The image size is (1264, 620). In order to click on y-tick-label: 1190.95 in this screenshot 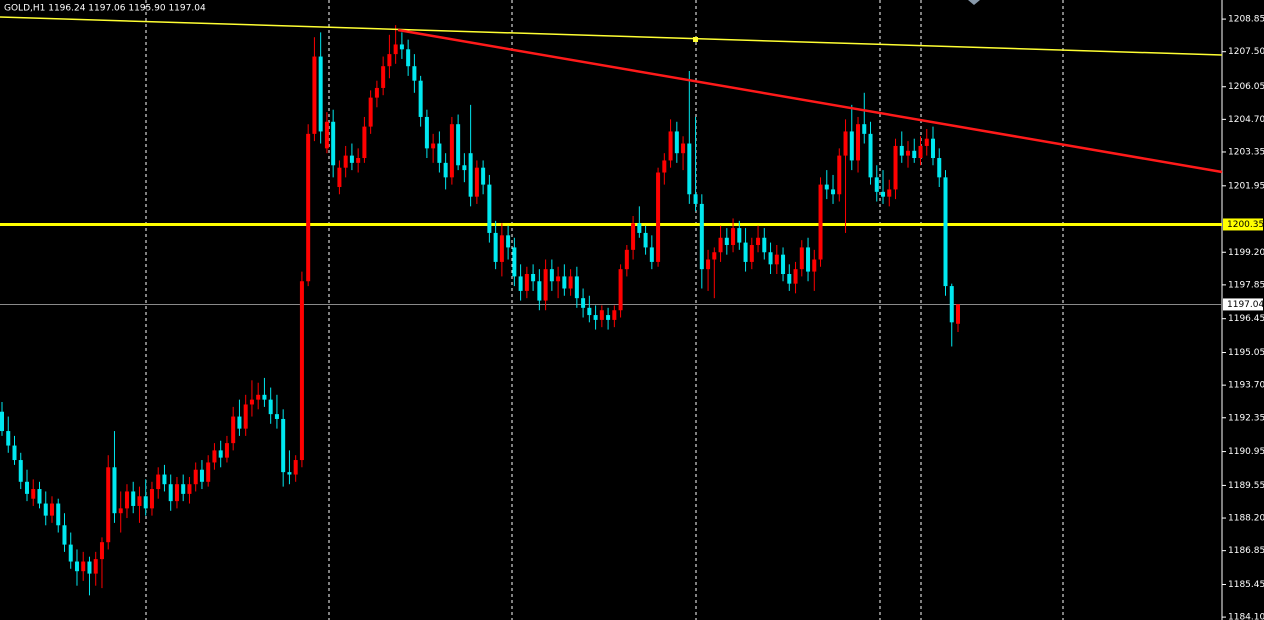, I will do `click(1246, 452)`.